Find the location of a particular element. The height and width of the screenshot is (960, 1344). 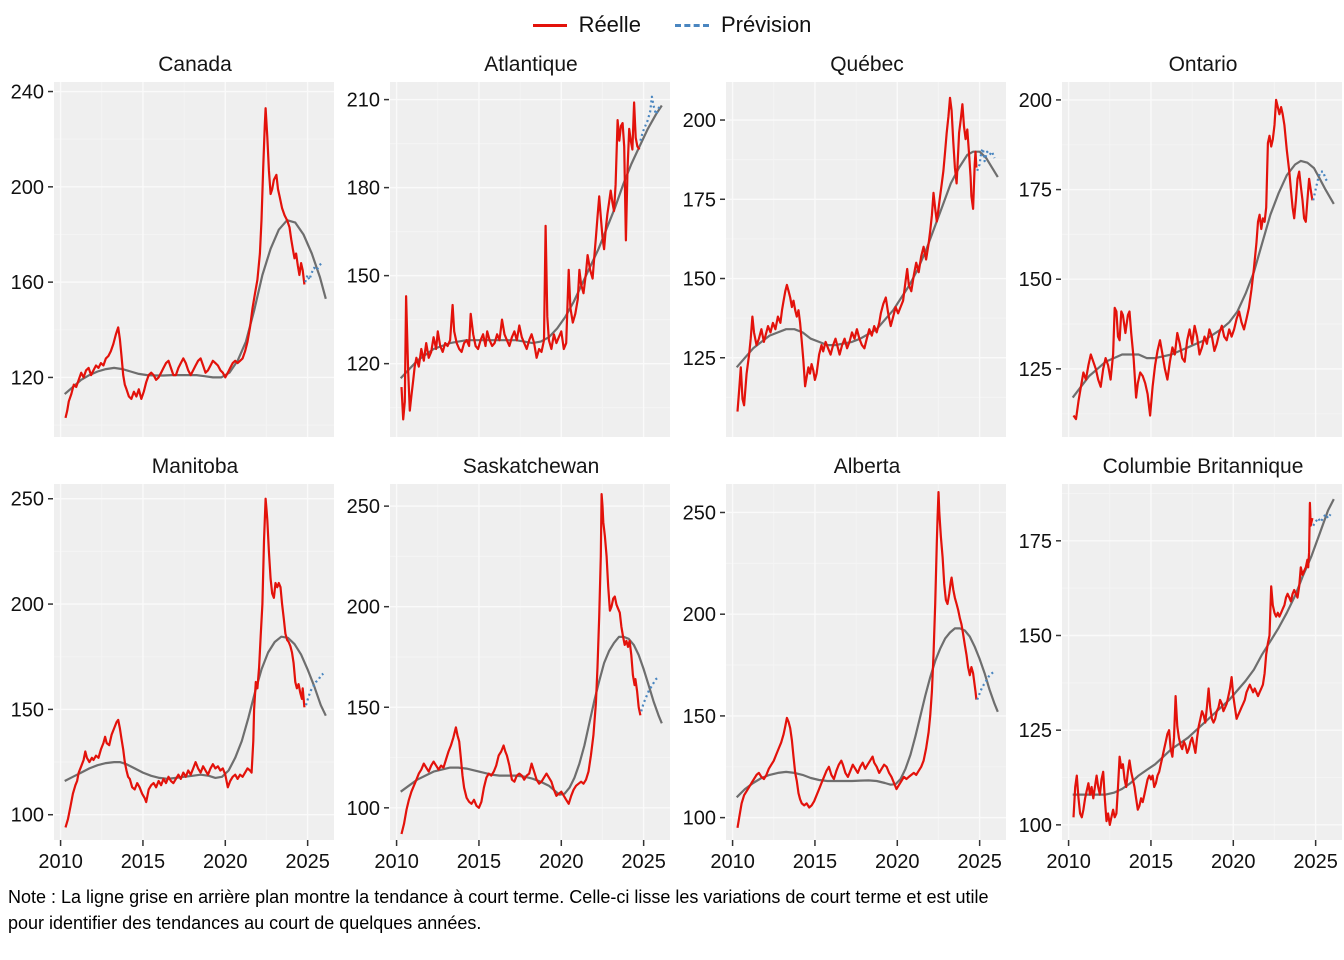

panel-atlantique: Atlantique 120 150 180 210 is located at coordinates (504, 244).